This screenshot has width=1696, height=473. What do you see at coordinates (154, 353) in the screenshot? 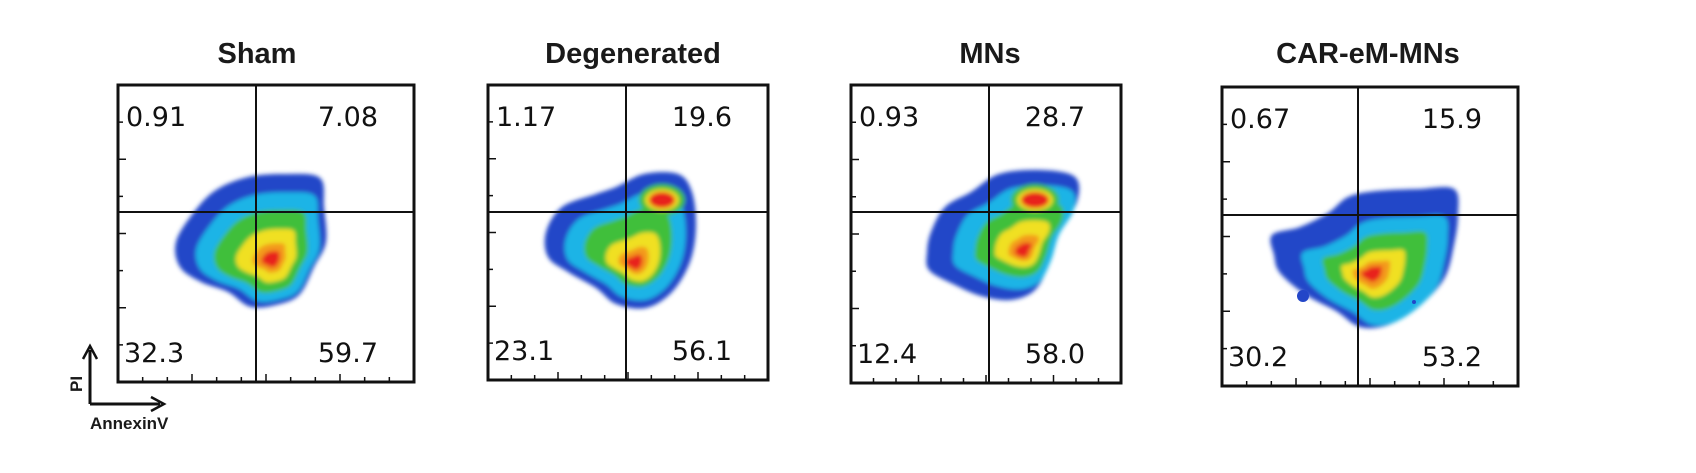
I see `quadrant-lower-left-value: 32.3` at bounding box center [154, 353].